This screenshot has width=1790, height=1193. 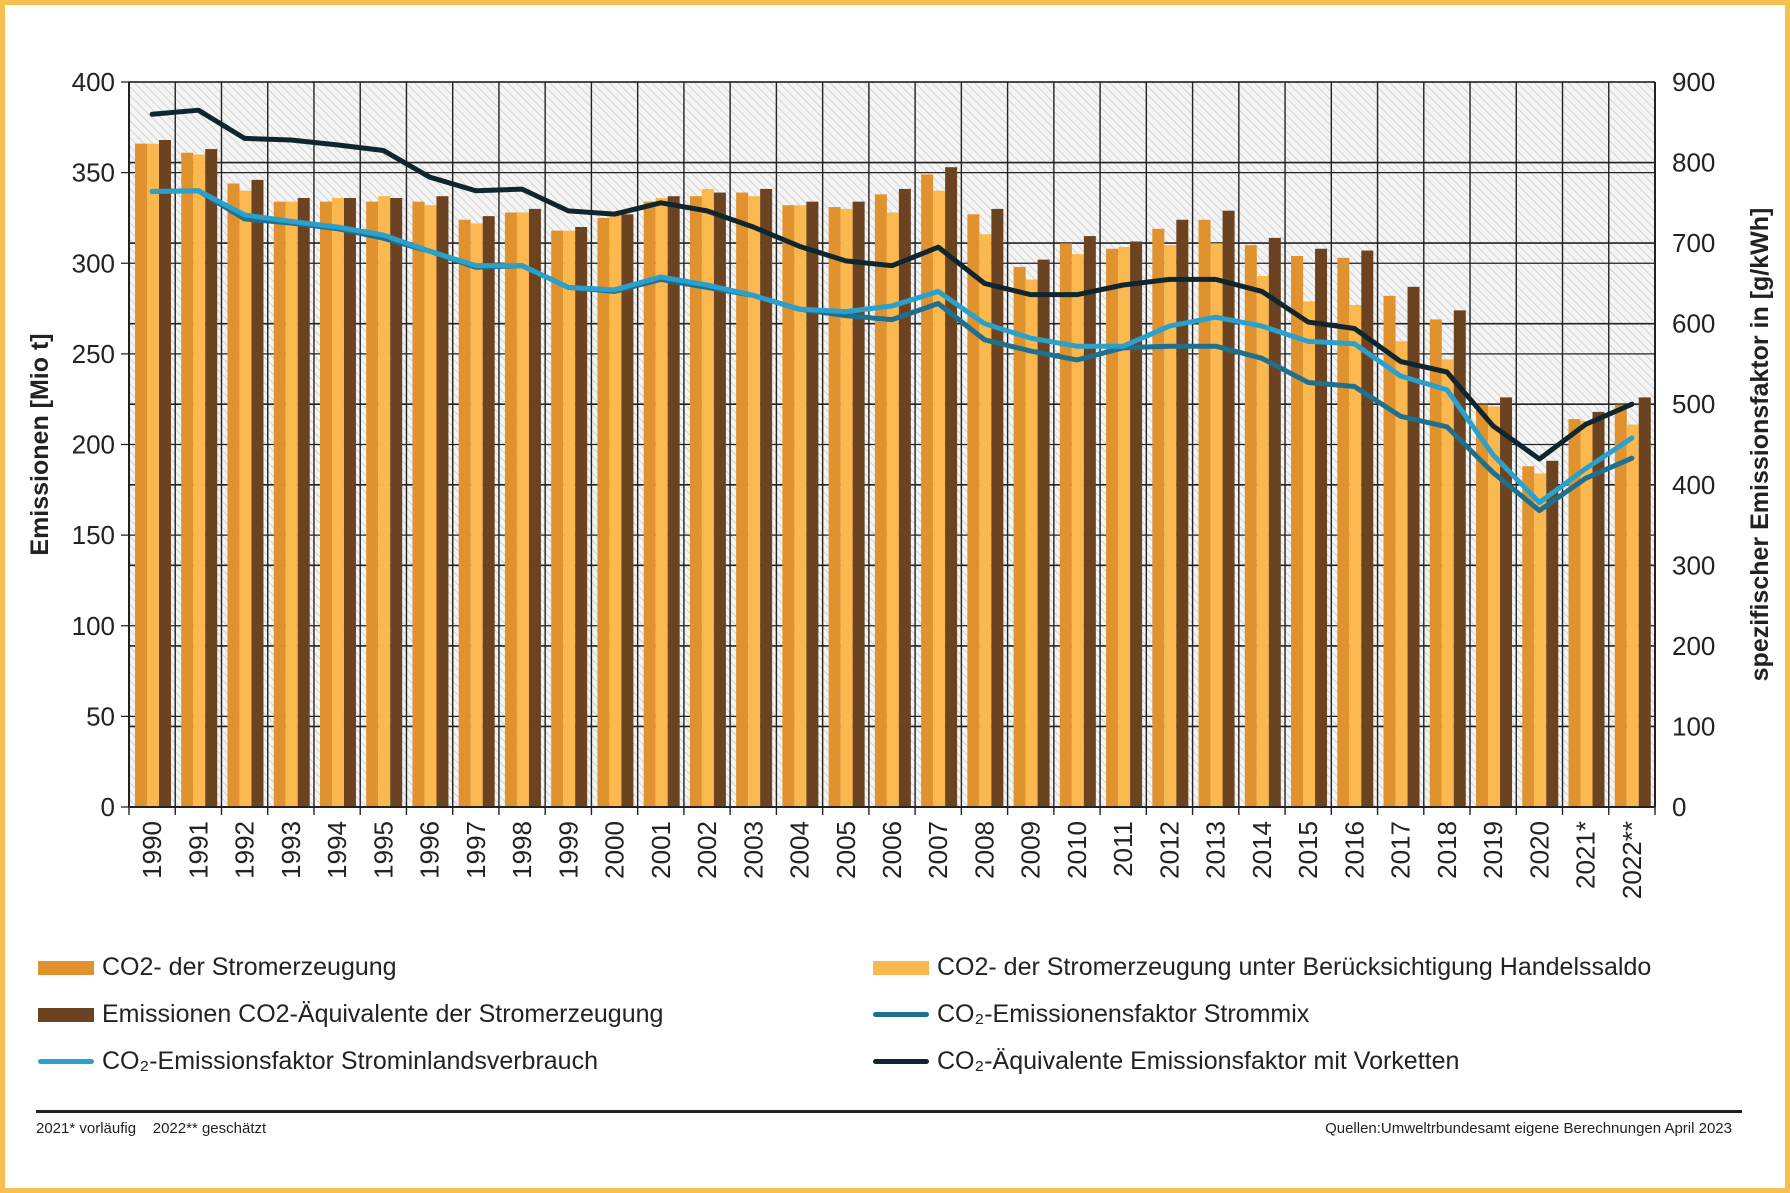 I want to click on x-tick-label: 1992, so click(x=245, y=850).